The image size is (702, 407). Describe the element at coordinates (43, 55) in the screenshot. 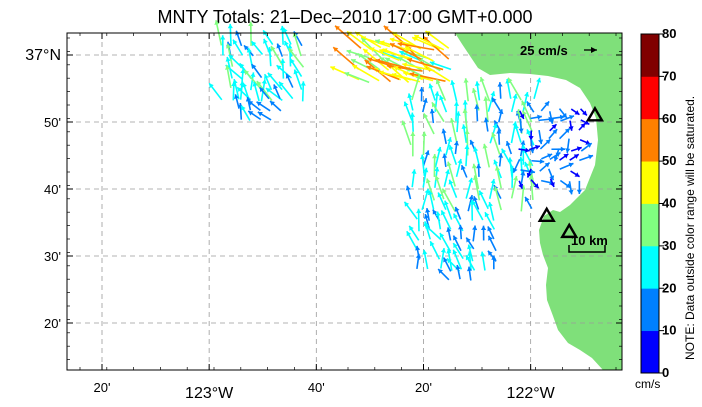

I see `y-tick-label: 37°N` at that location.